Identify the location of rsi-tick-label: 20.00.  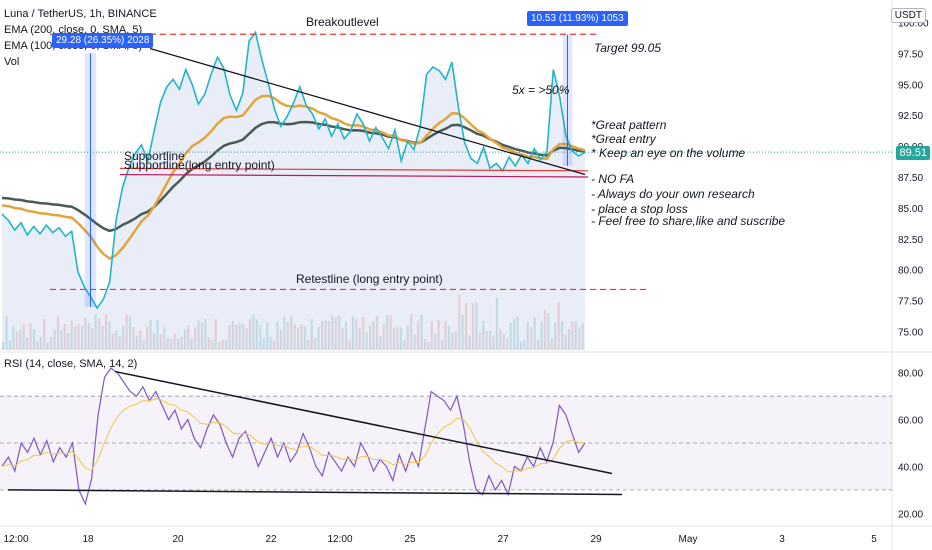
(910, 514).